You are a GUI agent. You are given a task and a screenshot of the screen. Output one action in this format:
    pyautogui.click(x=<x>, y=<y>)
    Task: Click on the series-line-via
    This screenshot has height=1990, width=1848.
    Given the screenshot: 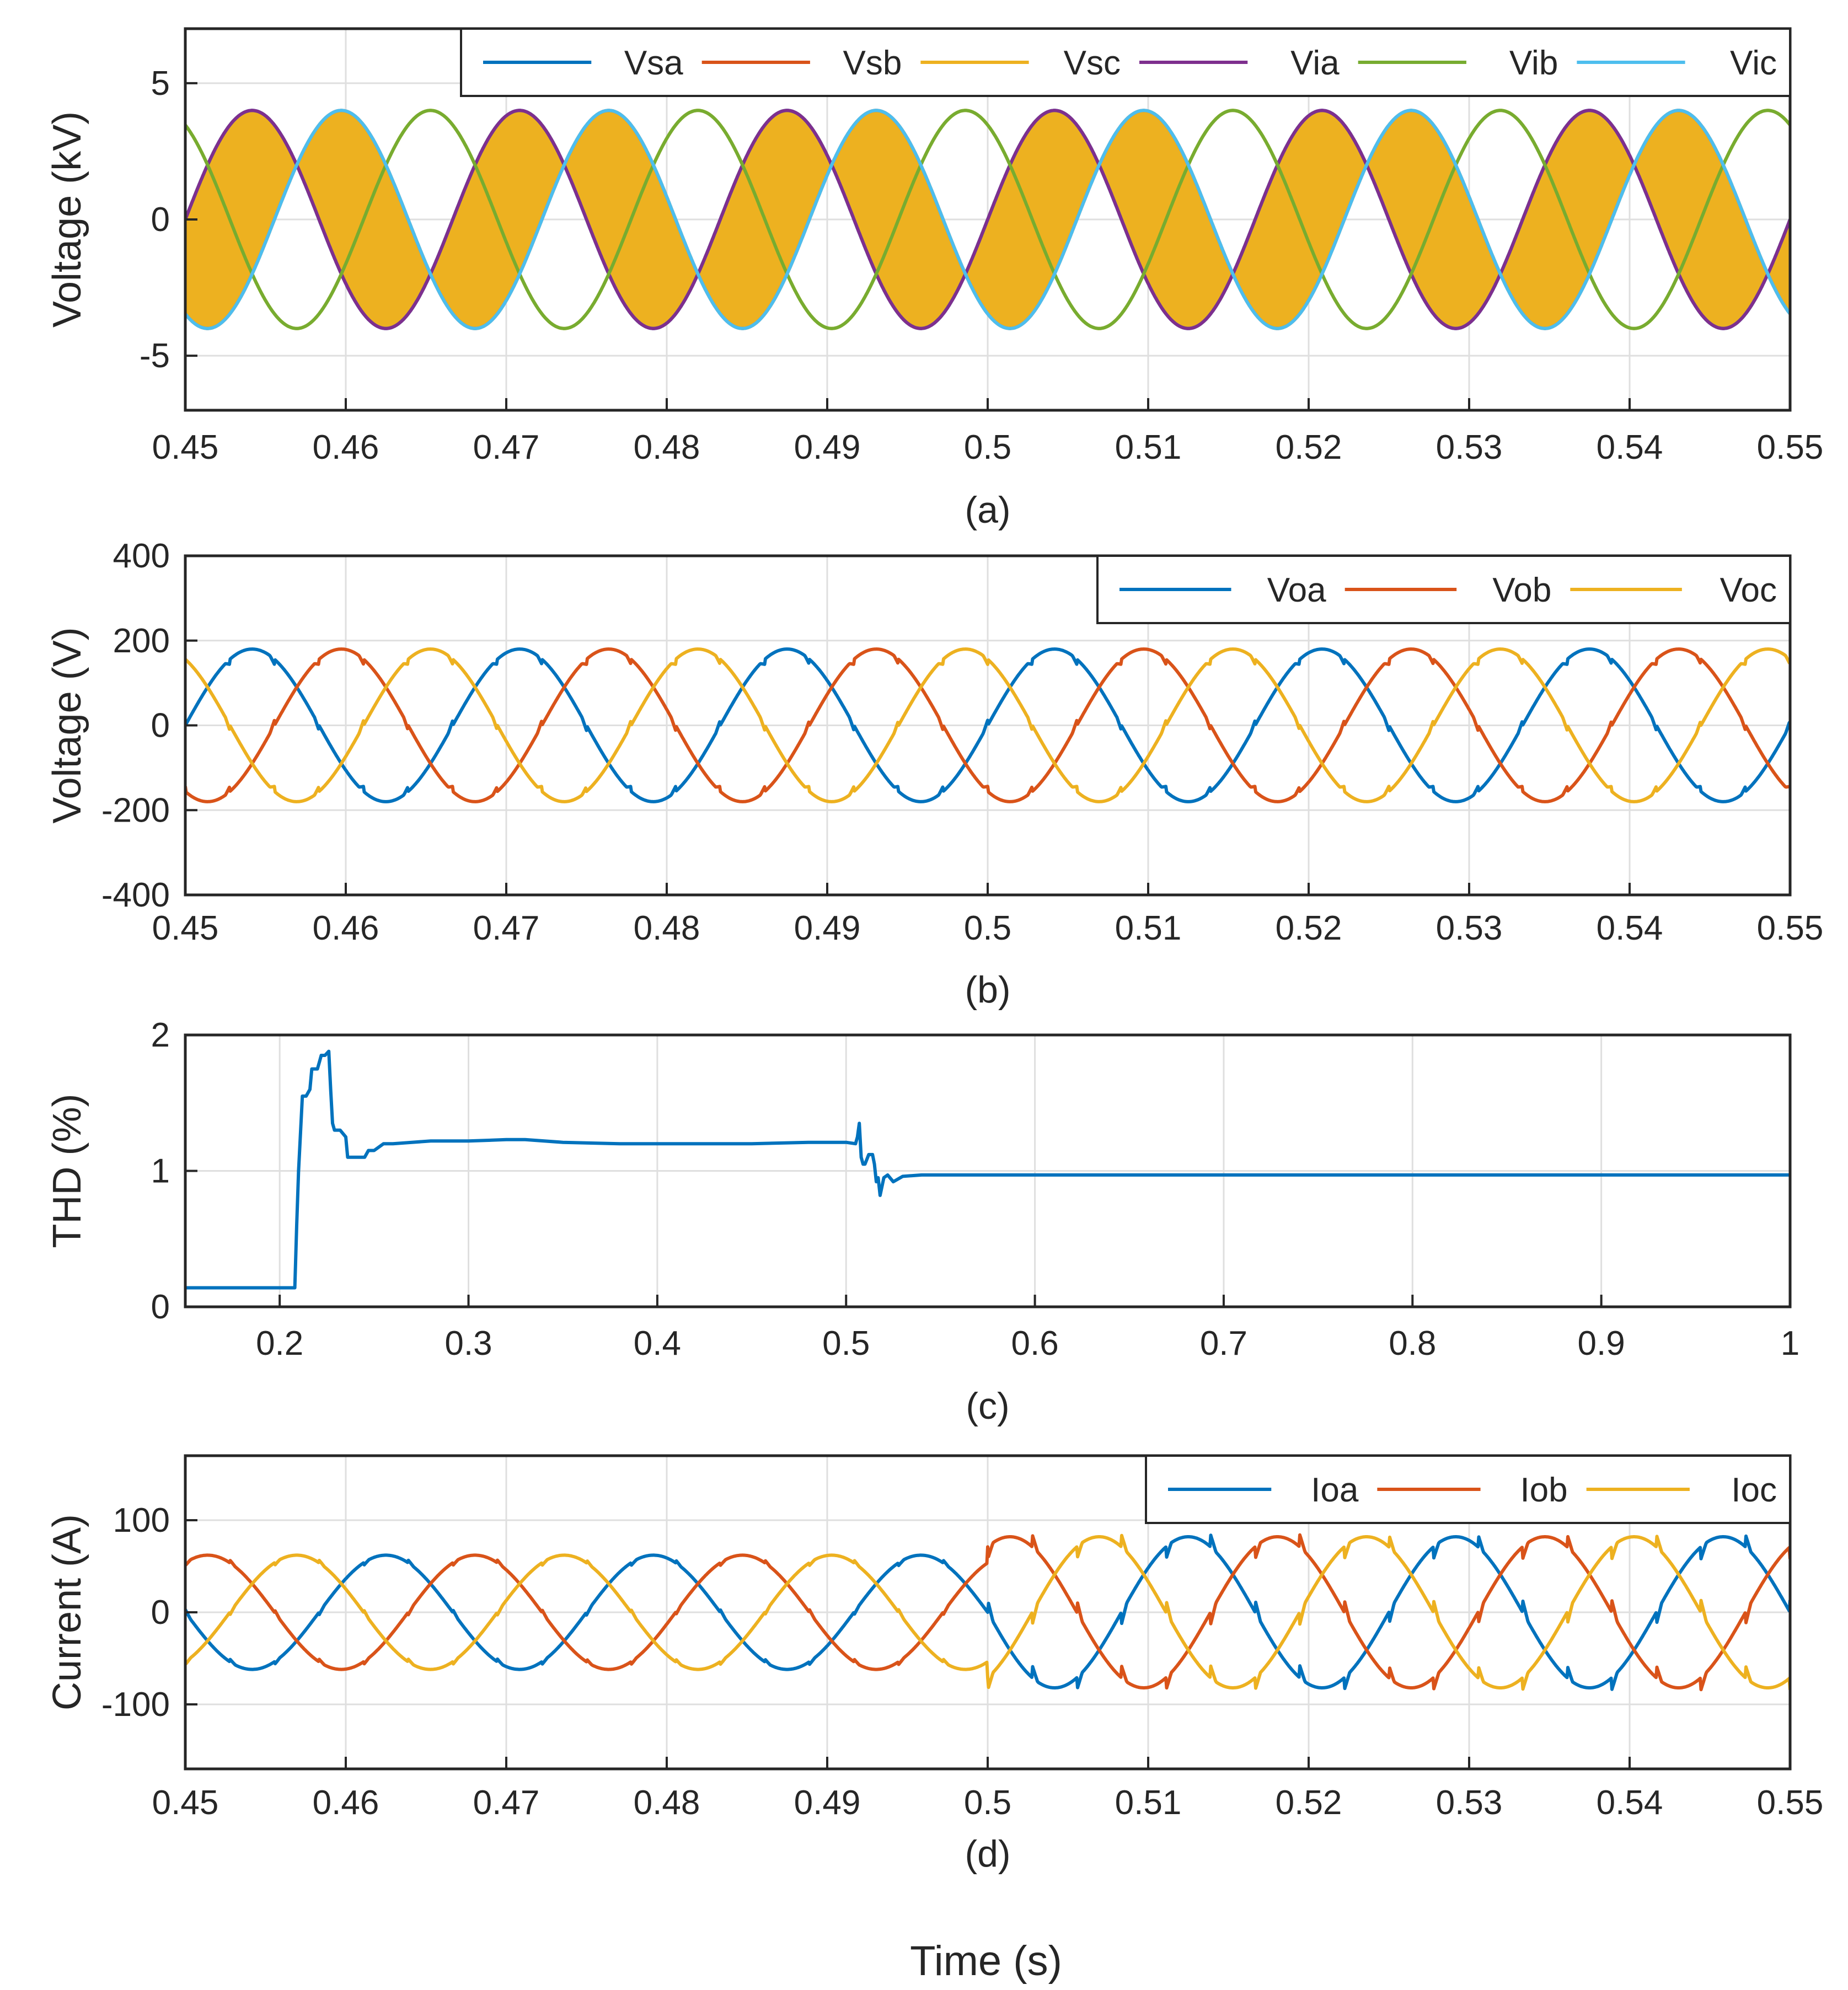 What is the action you would take?
    pyautogui.click(x=987, y=219)
    